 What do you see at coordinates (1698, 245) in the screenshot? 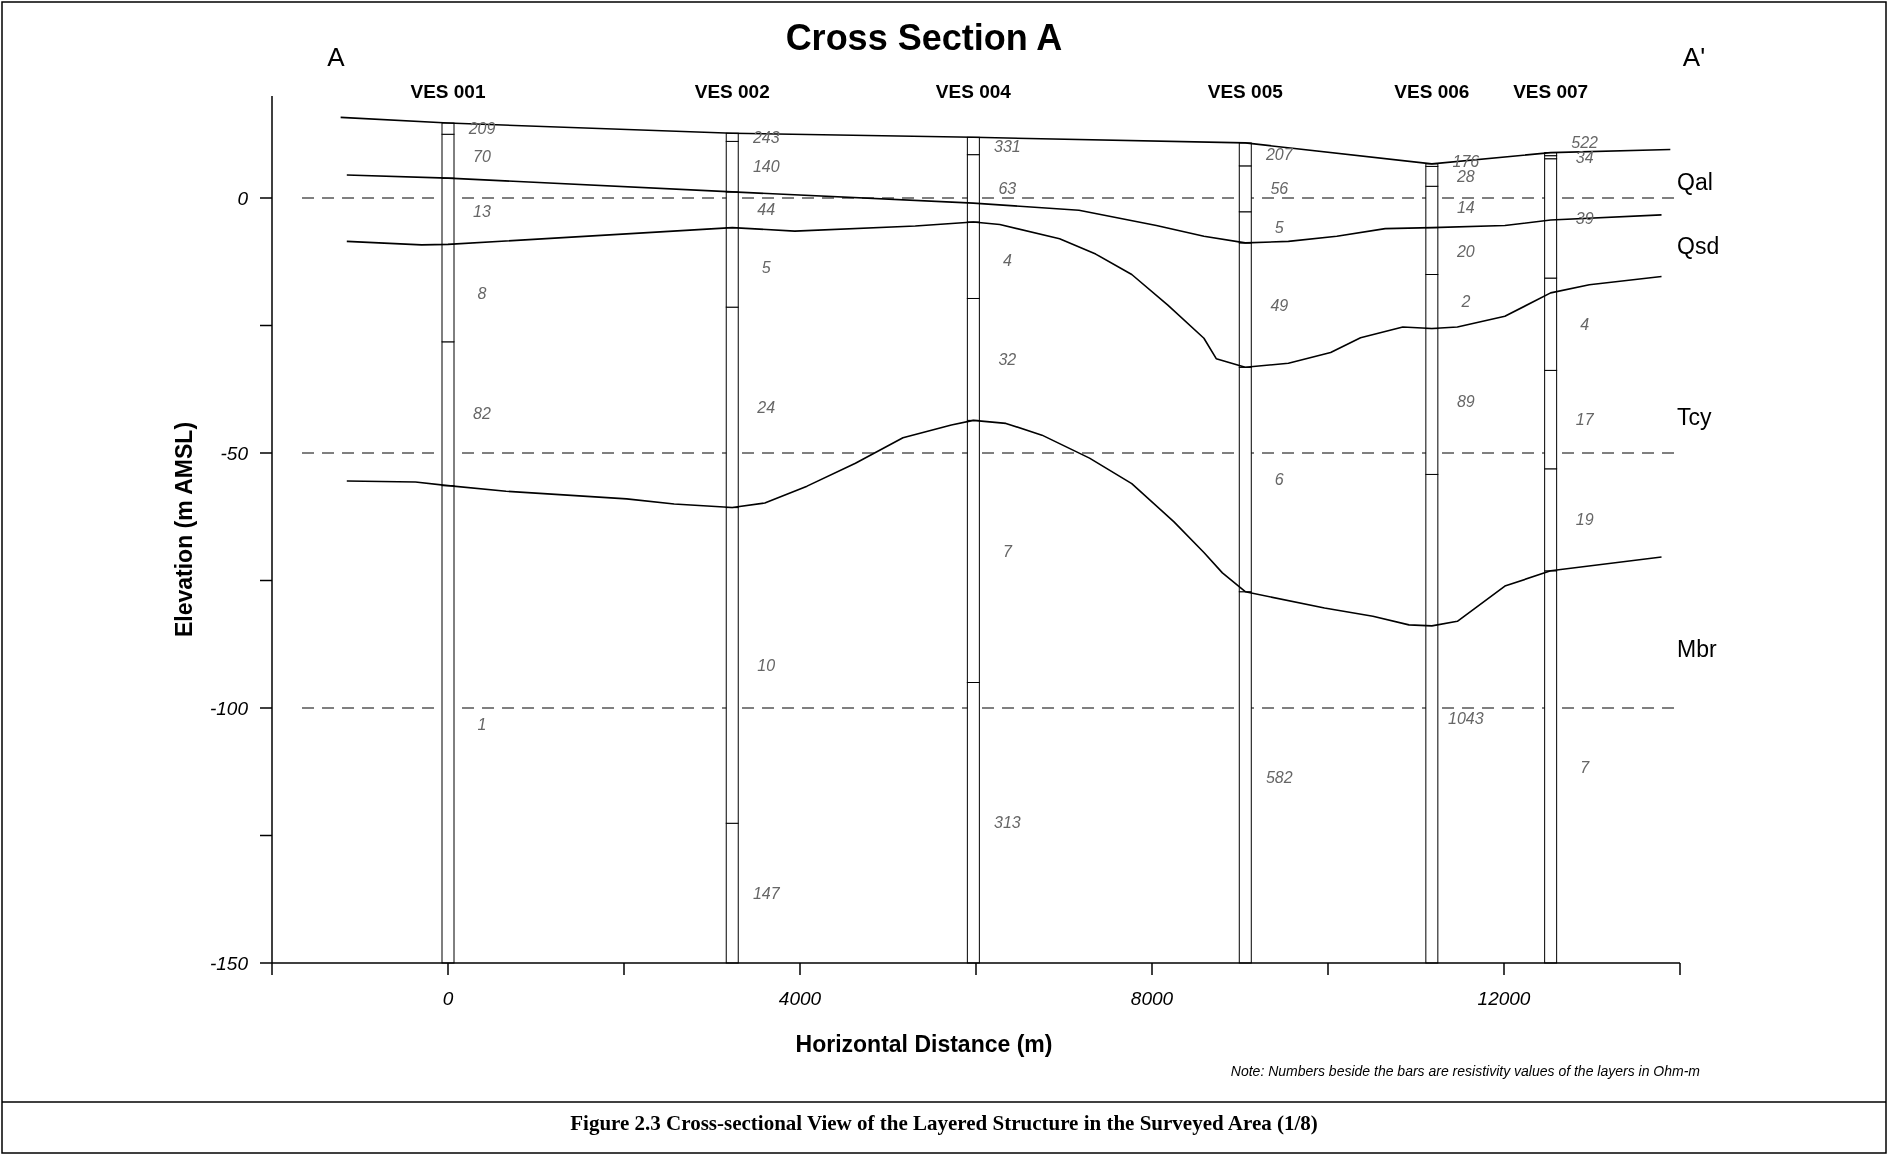
I see `annotation: Qsd` at bounding box center [1698, 245].